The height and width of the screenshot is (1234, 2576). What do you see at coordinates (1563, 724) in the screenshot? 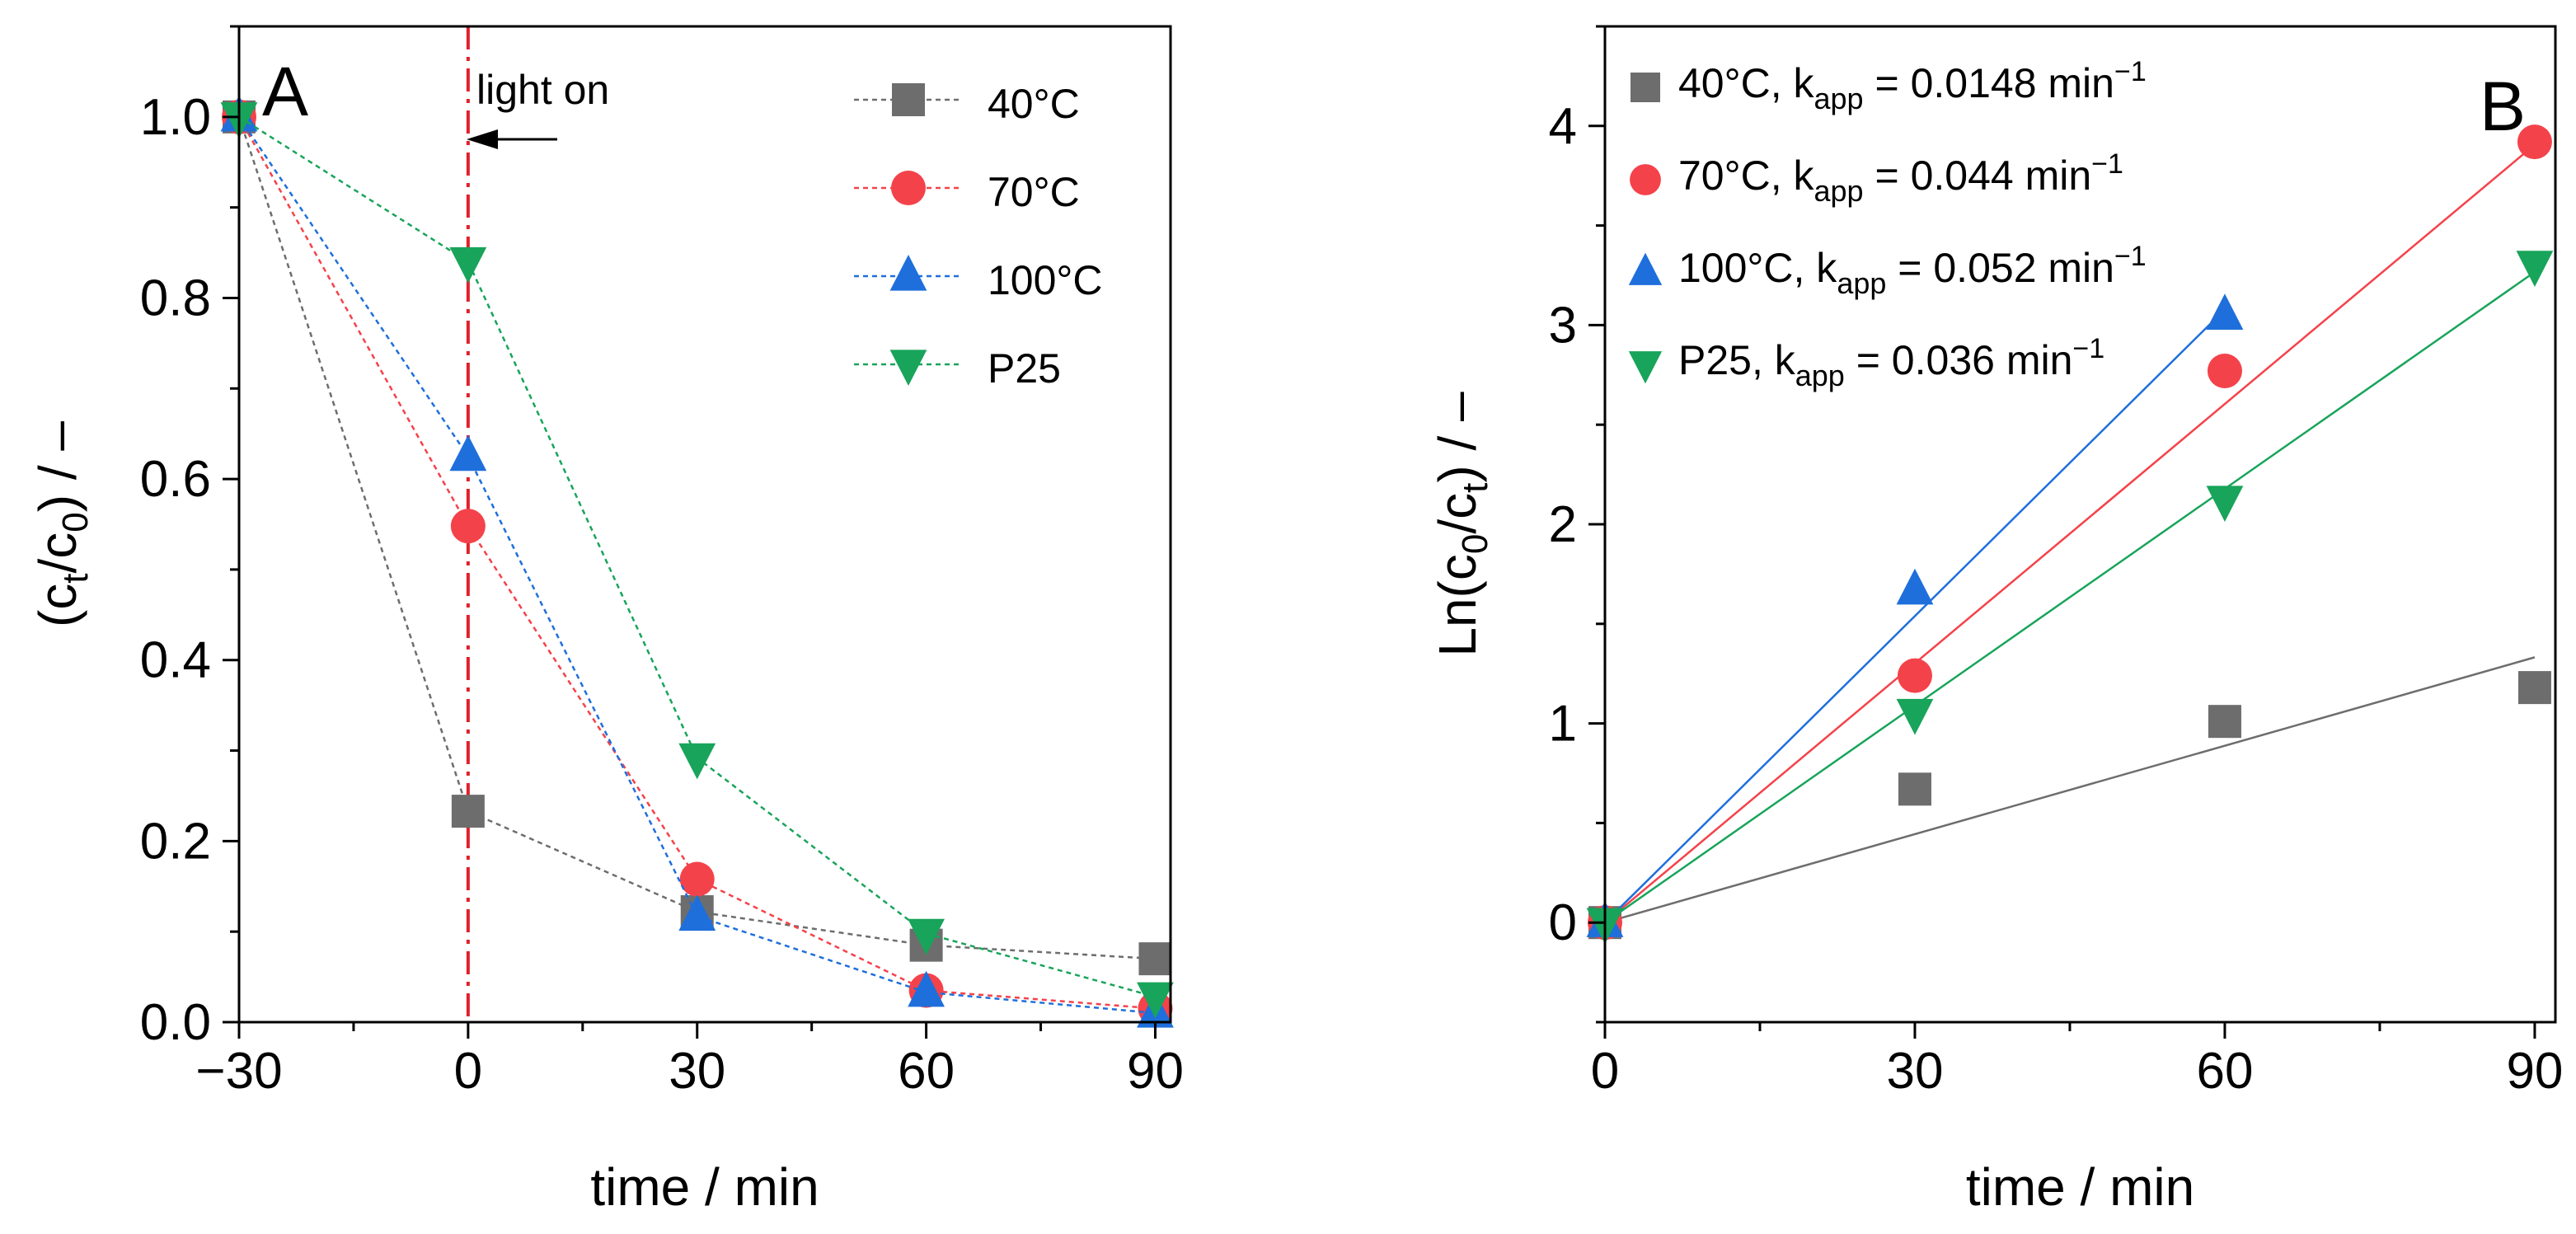
I see `y-tick-label: 1` at bounding box center [1563, 724].